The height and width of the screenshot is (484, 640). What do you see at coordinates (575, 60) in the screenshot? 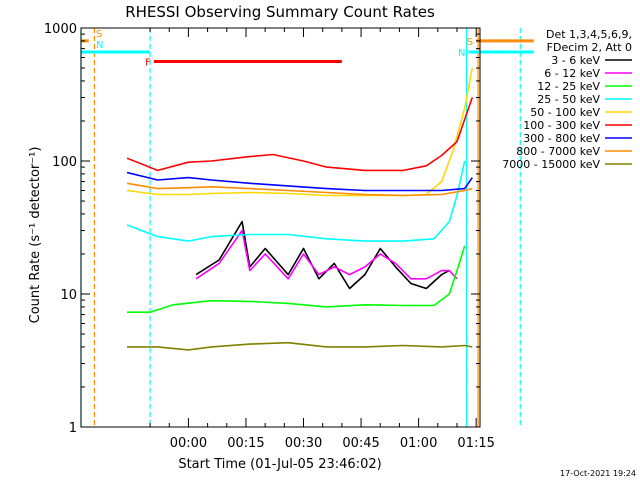
I see `legend-entry-label: 3 - 6 keV` at bounding box center [575, 60].